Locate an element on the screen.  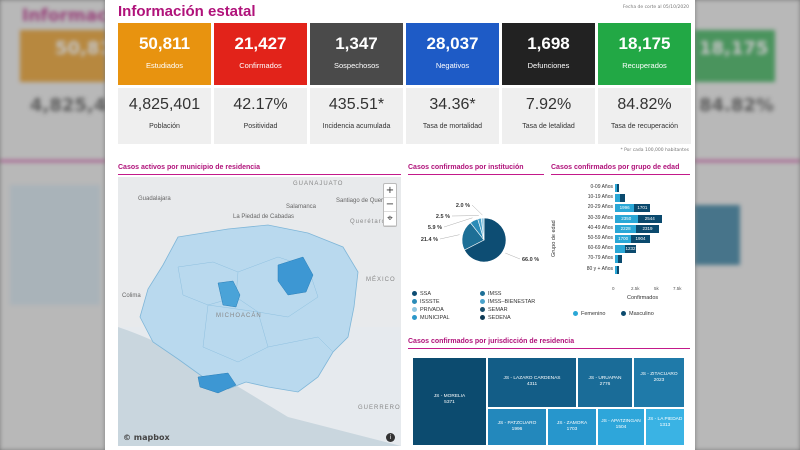
age-y-axis-label: Grupo de edad is located at coordinates (554, 238).